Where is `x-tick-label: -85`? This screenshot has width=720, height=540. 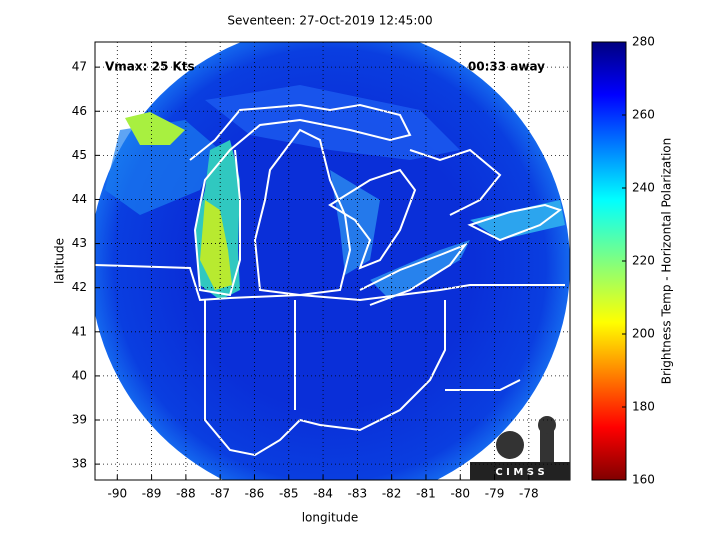 x-tick-label: -85 is located at coordinates (289, 494).